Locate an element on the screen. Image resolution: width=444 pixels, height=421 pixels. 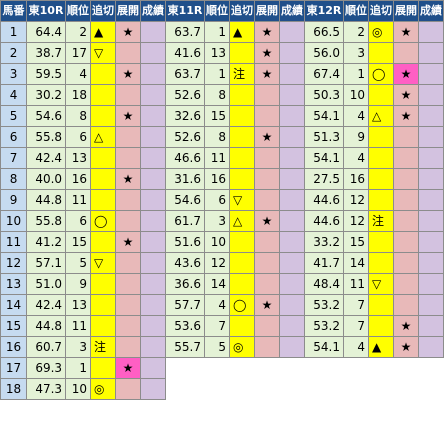
score-cell: 50.3 is located at coordinates (324, 95).